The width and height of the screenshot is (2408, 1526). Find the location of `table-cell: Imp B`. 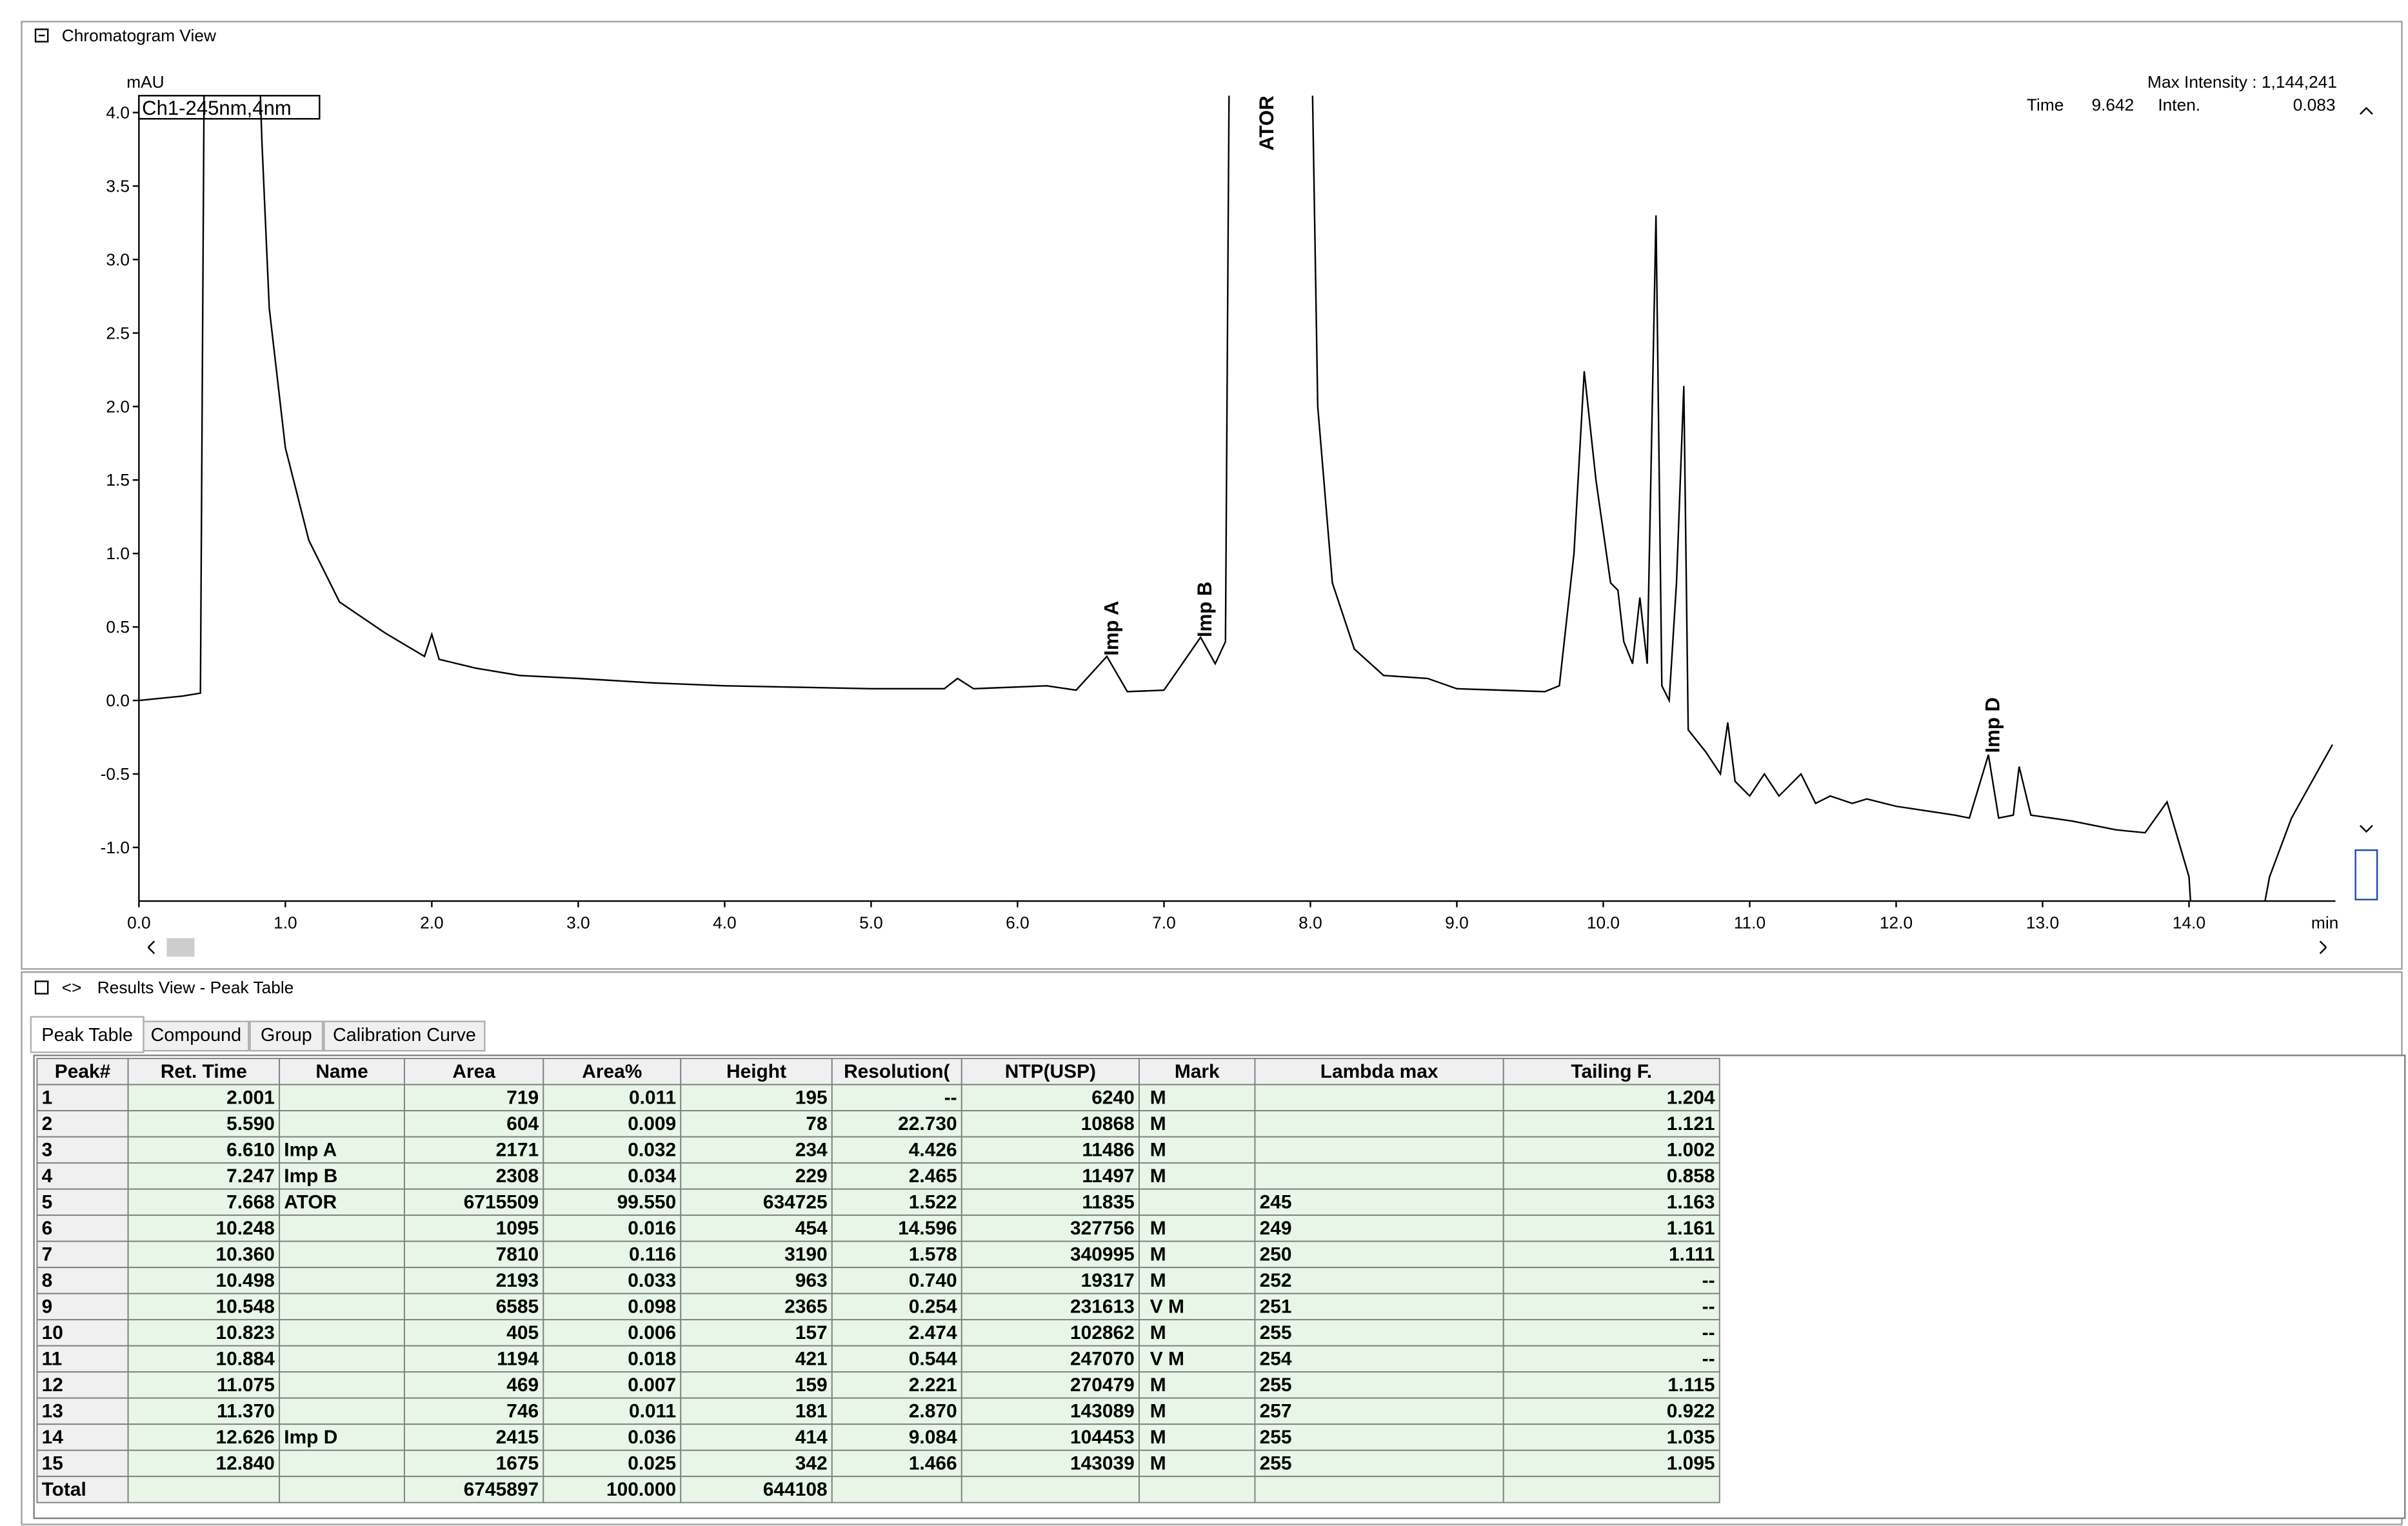

table-cell: Imp B is located at coordinates (310, 1176).